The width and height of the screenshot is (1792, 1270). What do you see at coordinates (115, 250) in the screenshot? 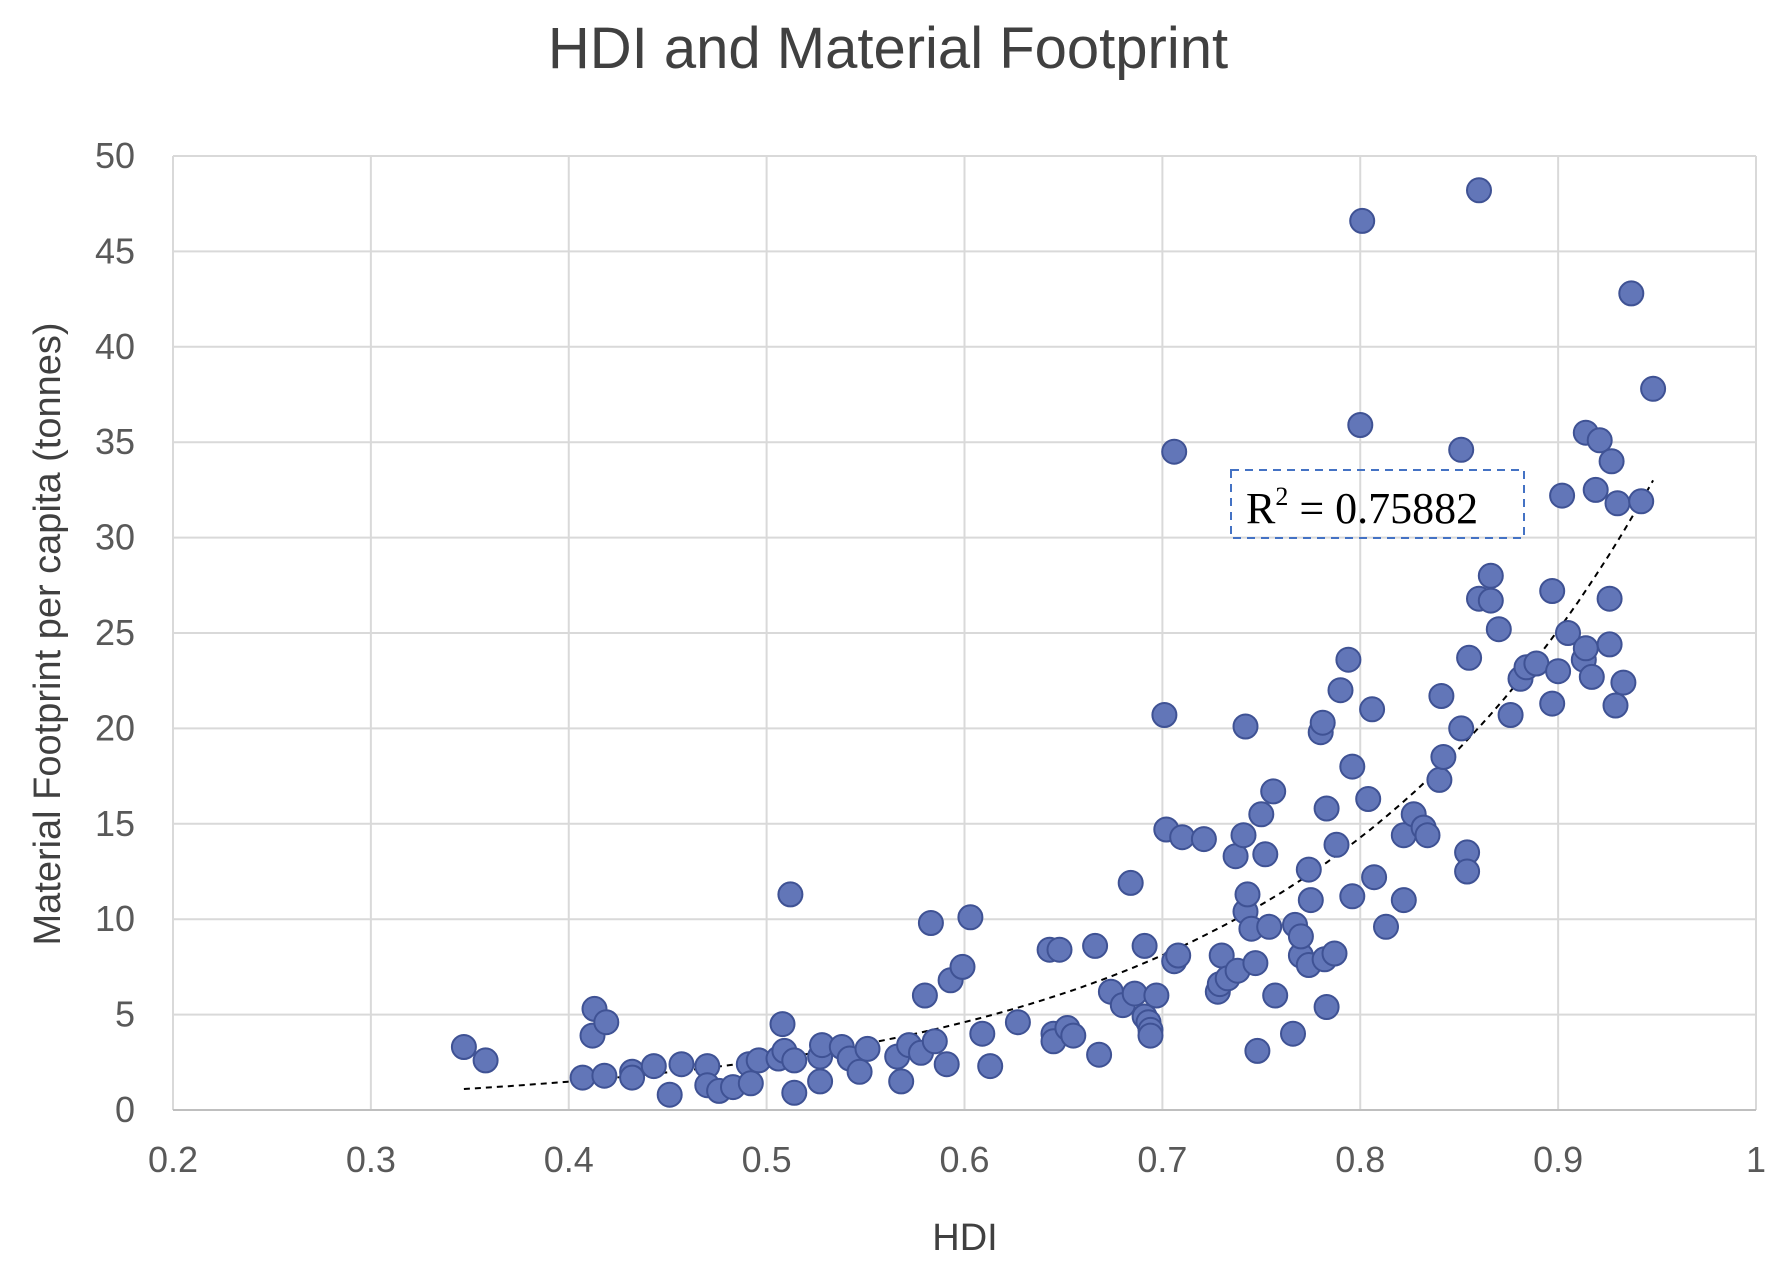
I see `y-tick-label: 45` at bounding box center [115, 250].